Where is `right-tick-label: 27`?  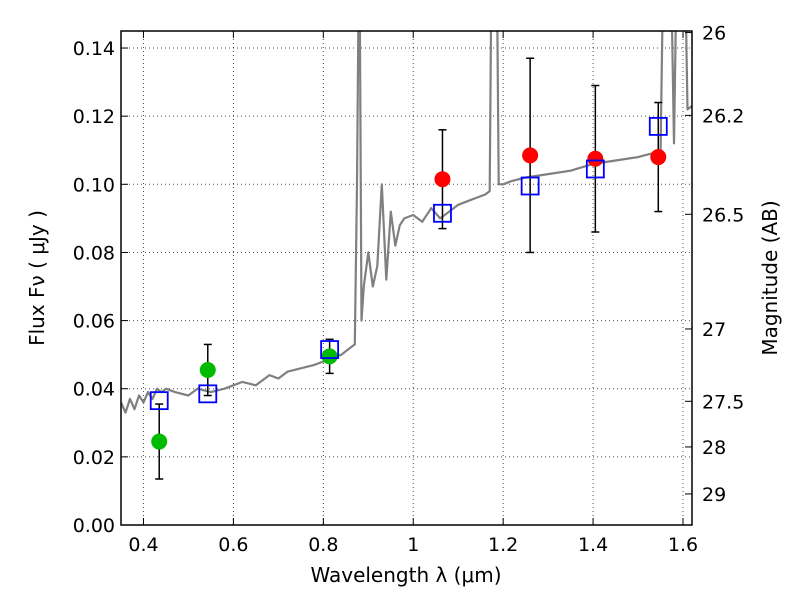
right-tick-label: 27 is located at coordinates (714, 330).